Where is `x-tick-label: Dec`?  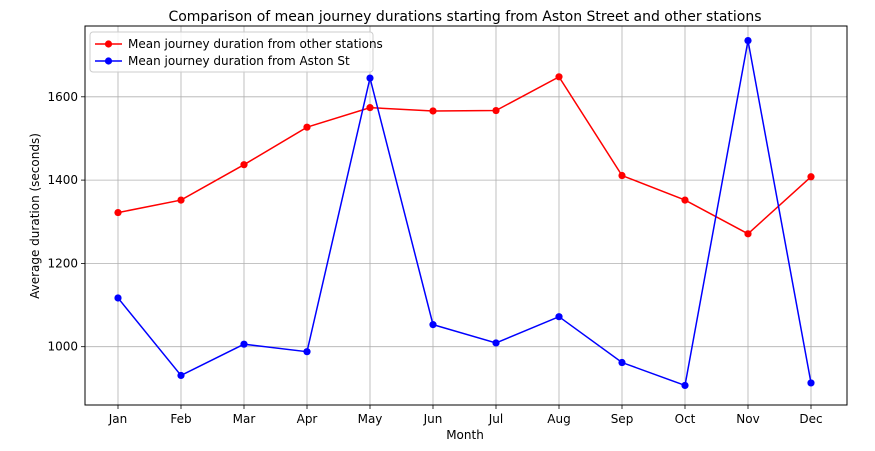 x-tick-label: Dec is located at coordinates (810, 419).